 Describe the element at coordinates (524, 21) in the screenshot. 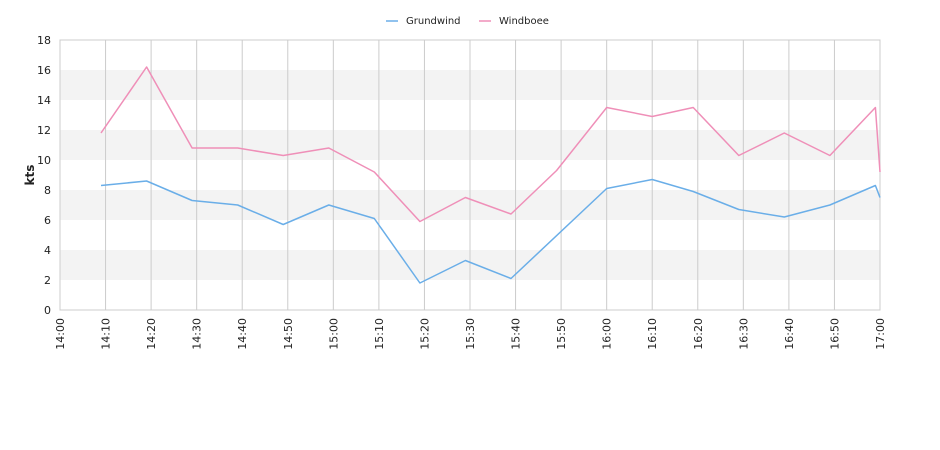

I see `legend-label: Windboee` at that location.